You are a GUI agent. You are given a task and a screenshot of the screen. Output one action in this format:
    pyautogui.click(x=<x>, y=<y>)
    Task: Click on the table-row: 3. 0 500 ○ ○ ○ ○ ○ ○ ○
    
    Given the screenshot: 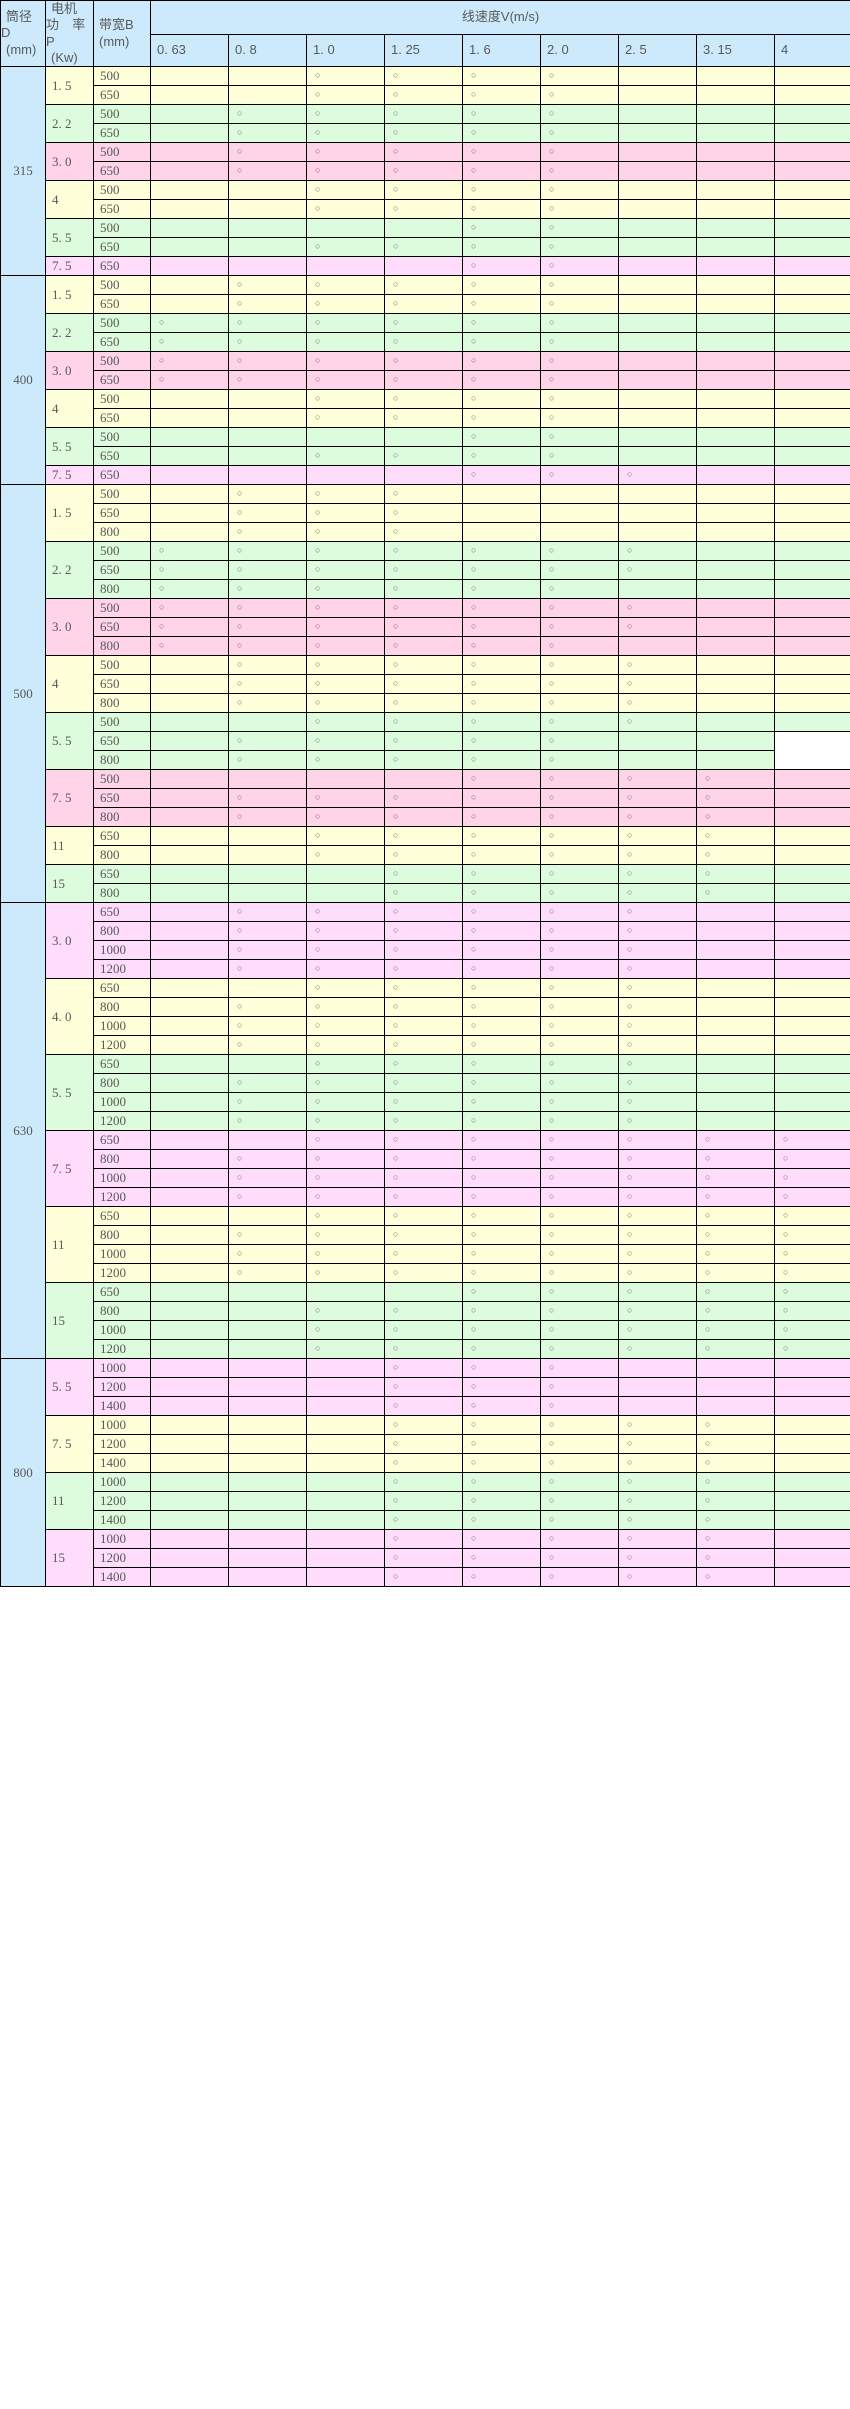 What is the action you would take?
    pyautogui.click(x=425, y=627)
    